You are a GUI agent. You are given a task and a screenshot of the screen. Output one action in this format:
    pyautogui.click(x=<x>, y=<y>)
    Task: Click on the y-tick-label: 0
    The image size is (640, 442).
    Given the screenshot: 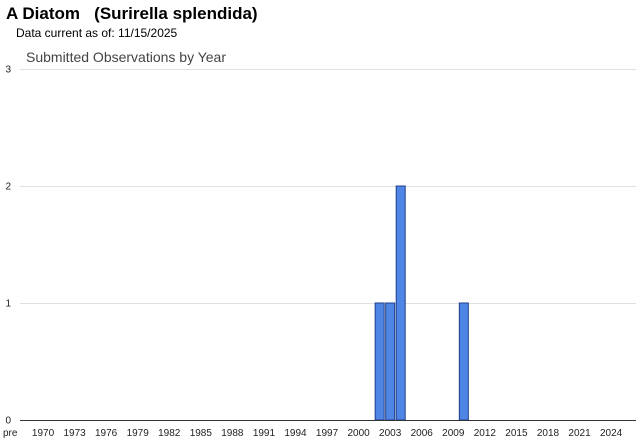 What is the action you would take?
    pyautogui.click(x=8, y=421)
    